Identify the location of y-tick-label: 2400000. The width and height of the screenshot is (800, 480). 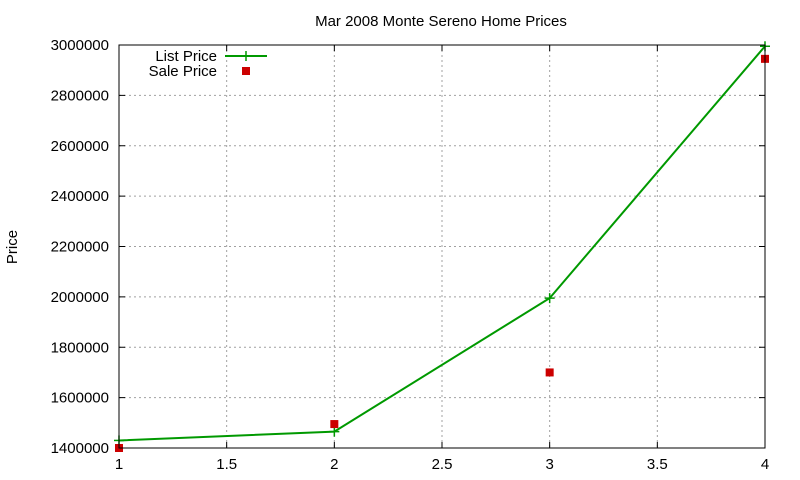
(80, 196).